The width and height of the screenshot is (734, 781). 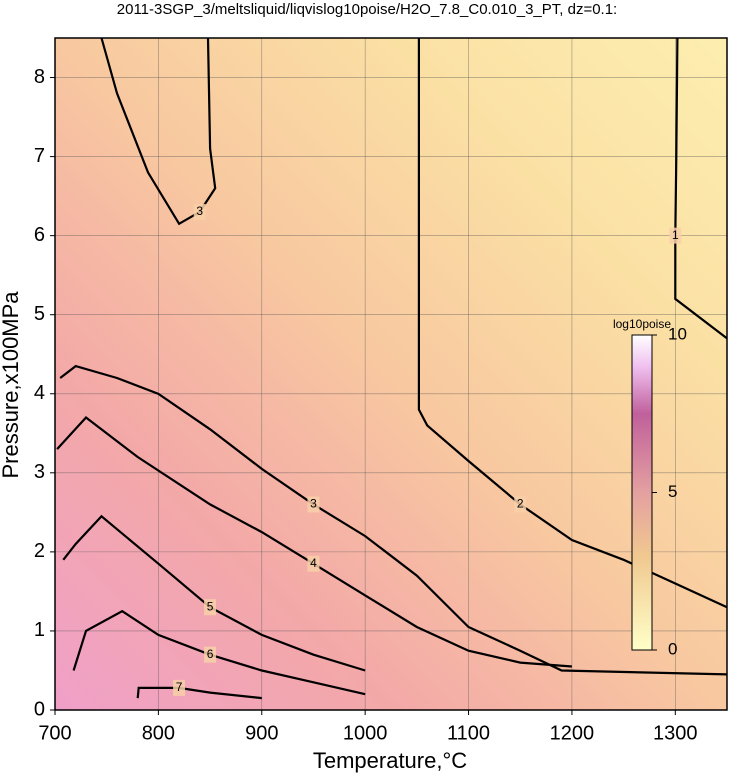 What do you see at coordinates (261, 733) in the screenshot?
I see `x-tick-label: 900` at bounding box center [261, 733].